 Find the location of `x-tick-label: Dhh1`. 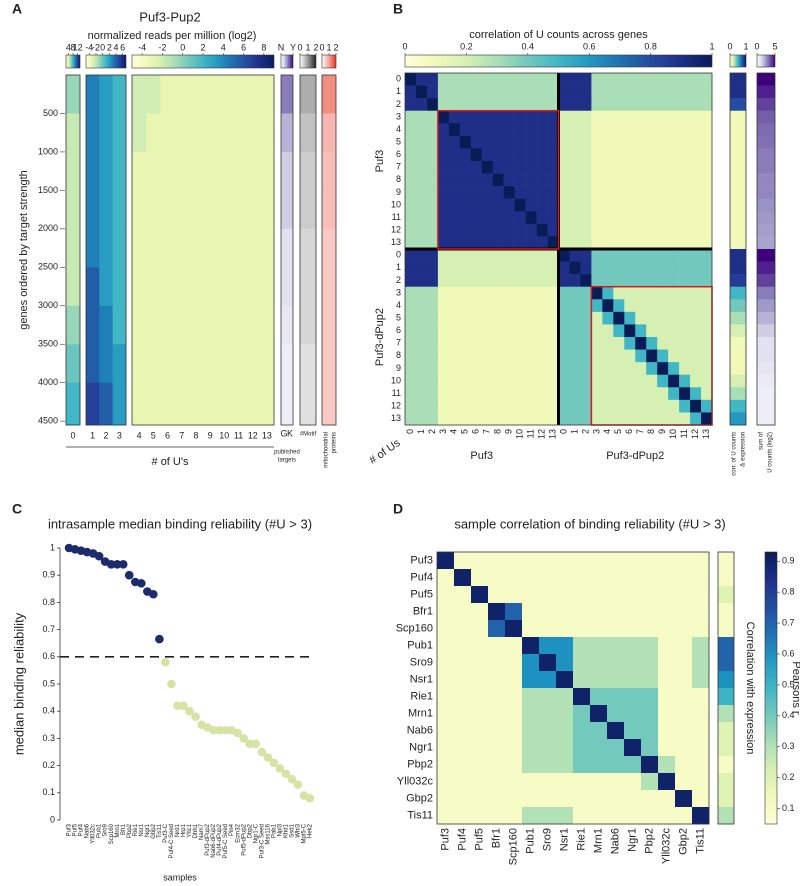

x-tick-label: Dhh1 is located at coordinates (196, 830).